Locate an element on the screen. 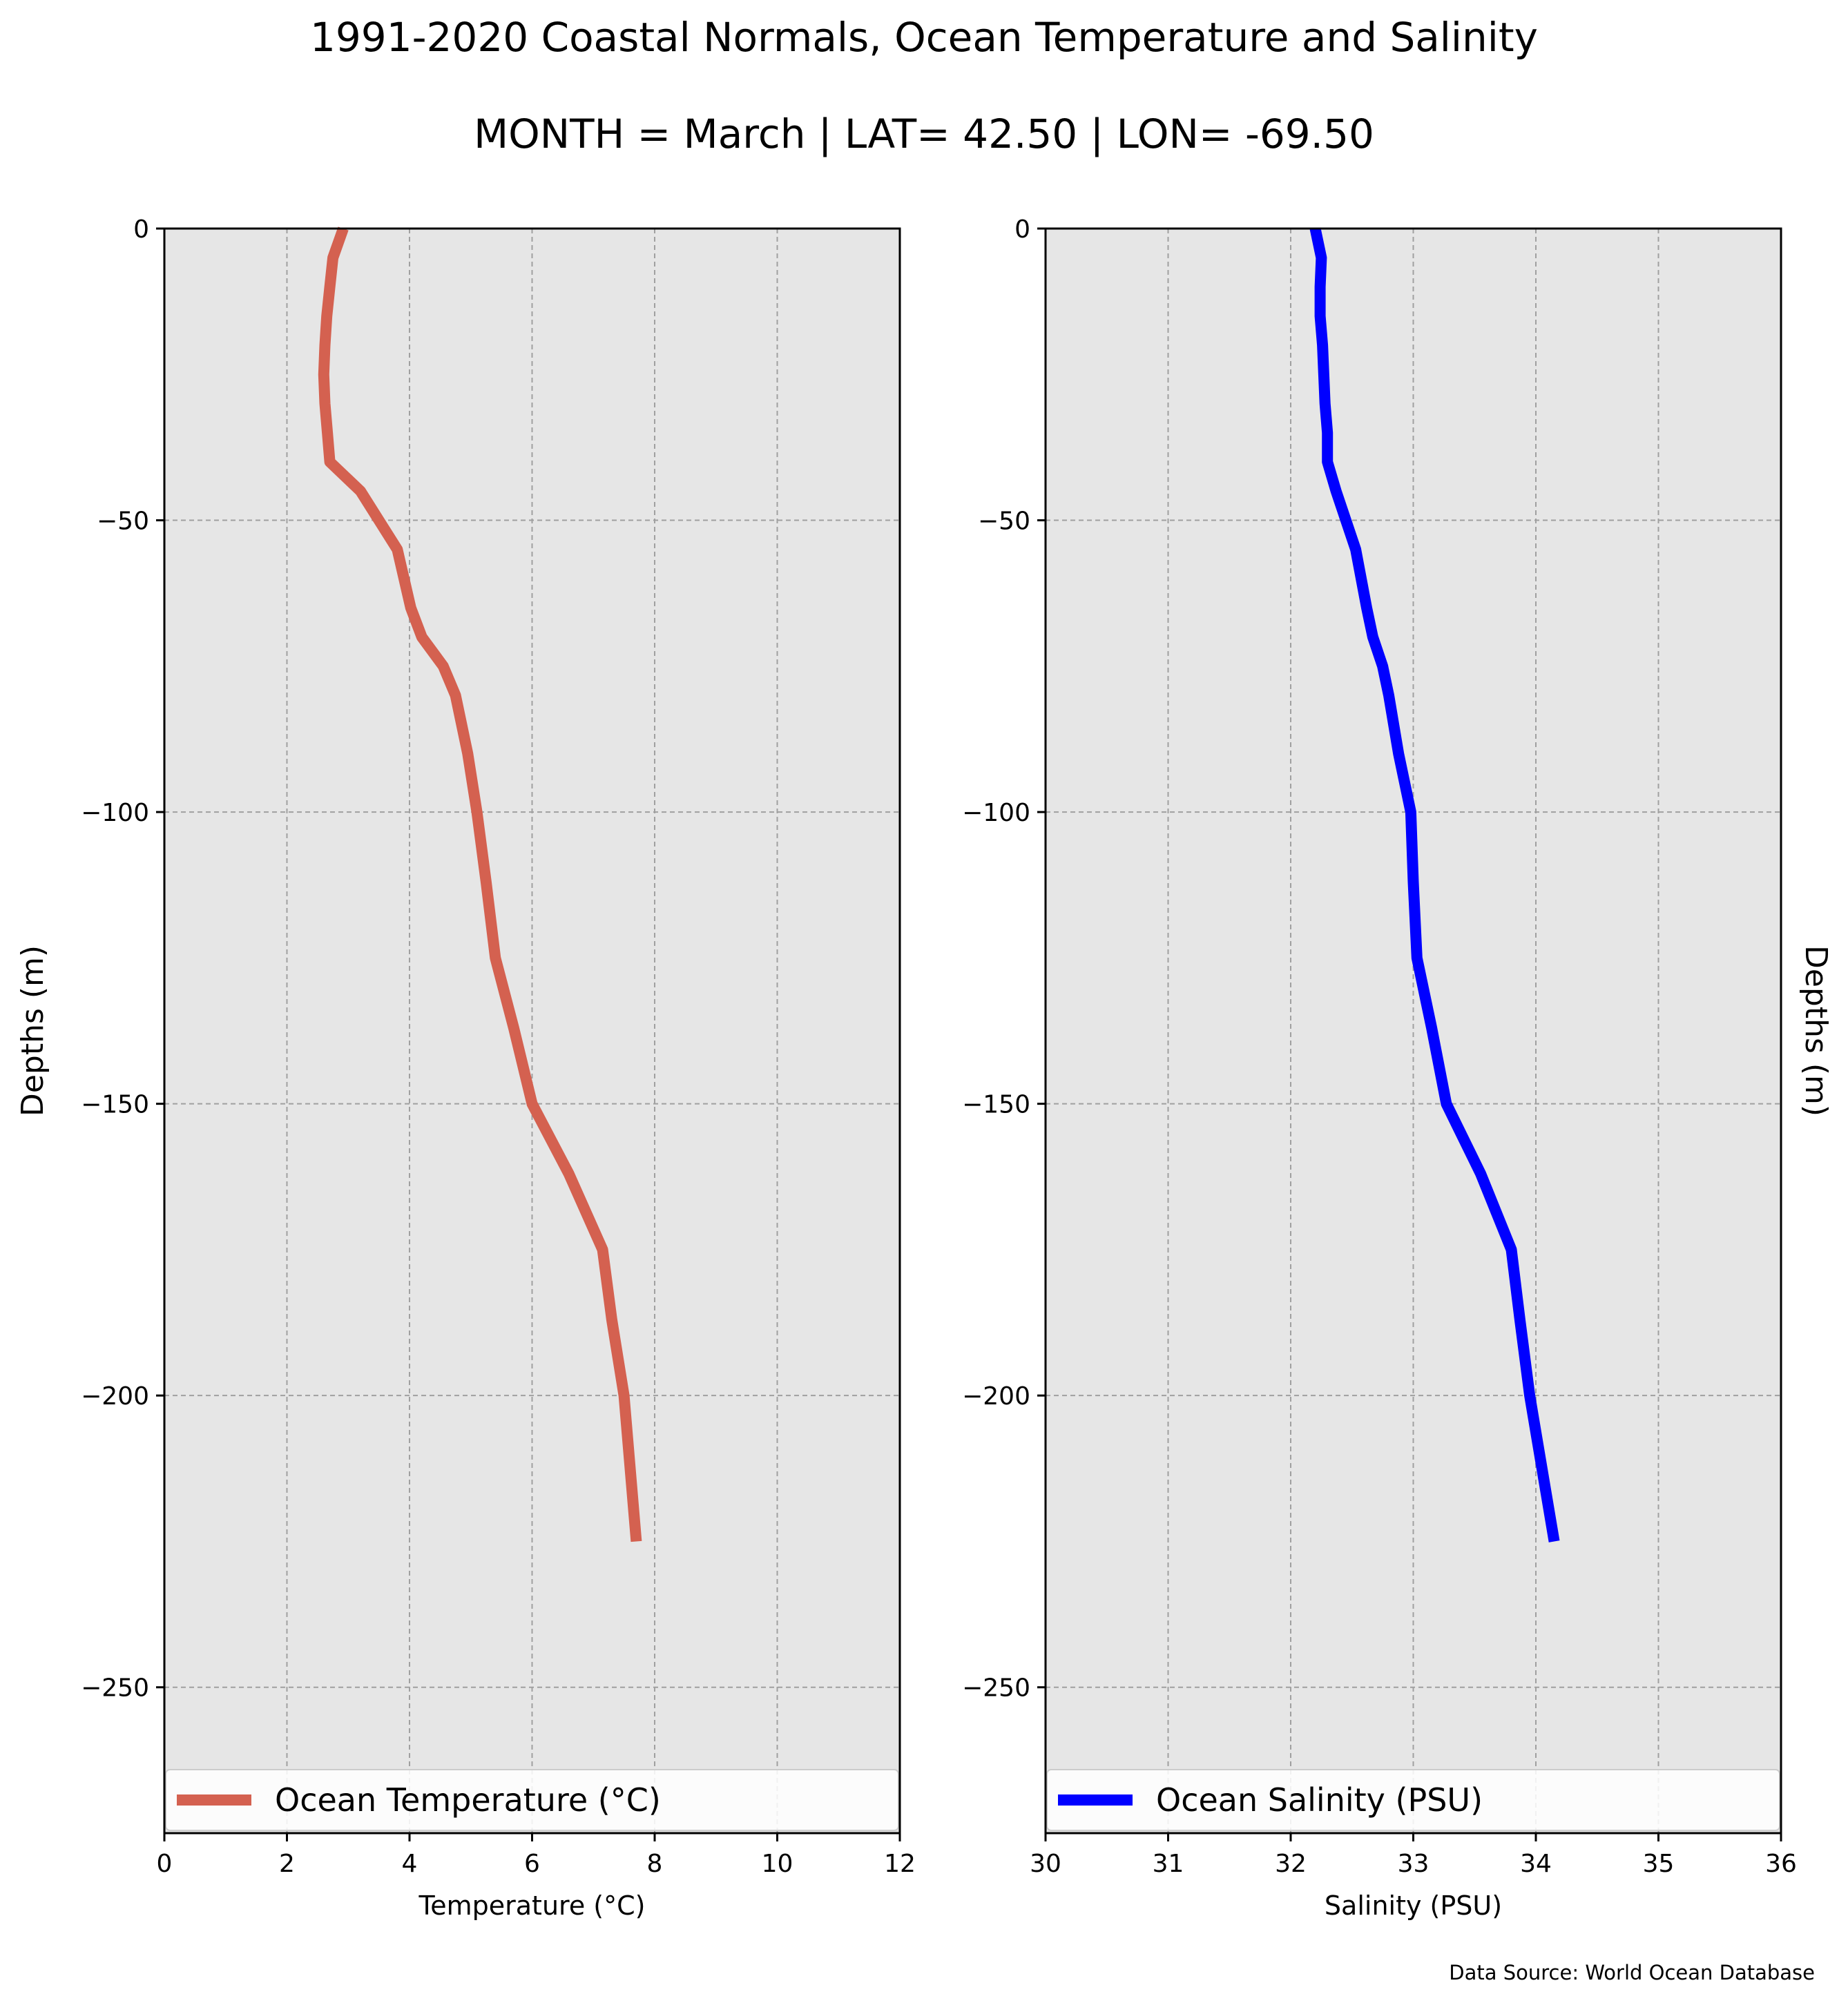 The height and width of the screenshot is (2003, 1848). x-tick-label: 36 is located at coordinates (1781, 1864).